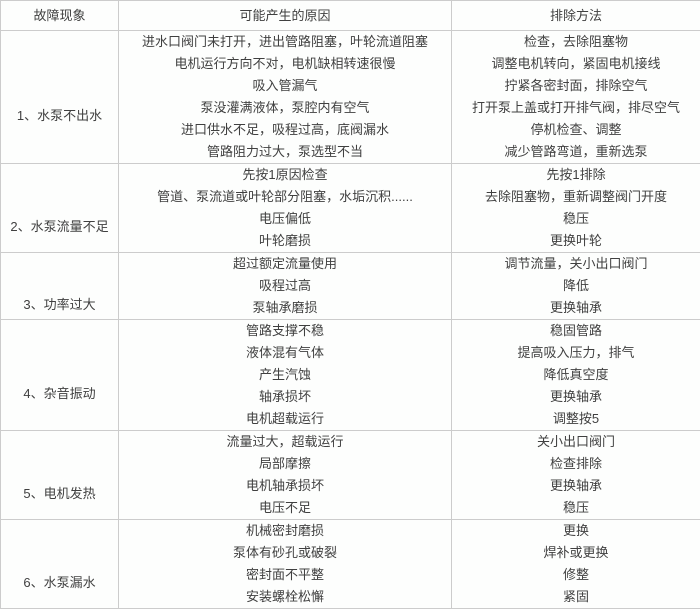 The height and width of the screenshot is (609, 700). What do you see at coordinates (284, 352) in the screenshot?
I see `cause-line: 液体混有气体` at bounding box center [284, 352].